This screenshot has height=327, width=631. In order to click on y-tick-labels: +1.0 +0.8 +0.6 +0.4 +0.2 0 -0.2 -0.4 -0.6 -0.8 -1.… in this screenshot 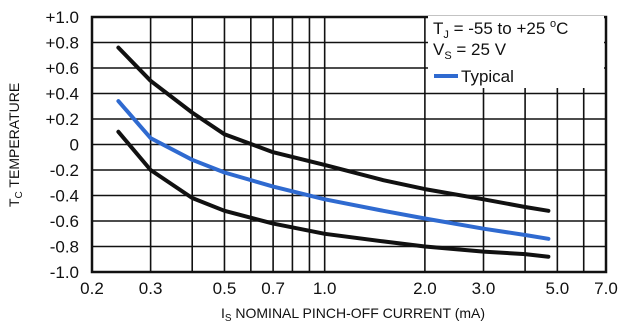, I will do `click(62, 145)`.